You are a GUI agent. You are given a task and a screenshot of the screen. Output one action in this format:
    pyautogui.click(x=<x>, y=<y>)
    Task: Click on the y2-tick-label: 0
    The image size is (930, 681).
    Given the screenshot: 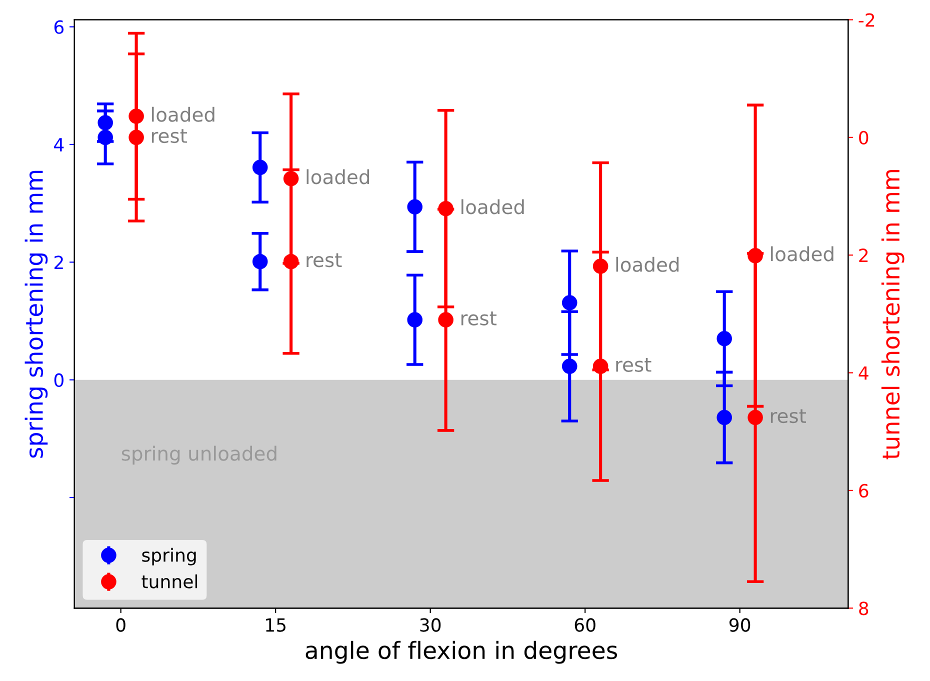 What is the action you would take?
    pyautogui.click(x=863, y=137)
    